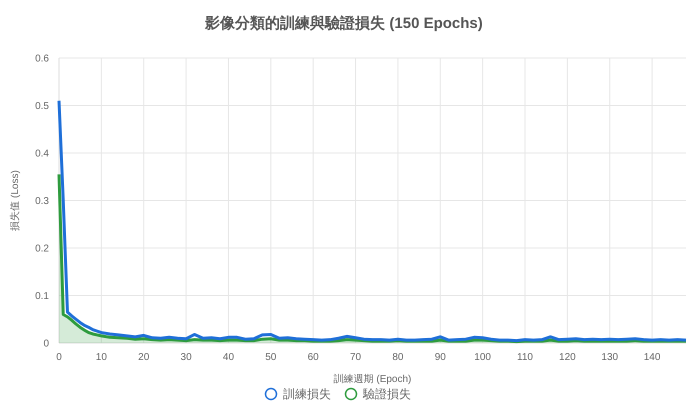 The height and width of the screenshot is (414, 688). Describe the element at coordinates (102, 357) in the screenshot. I see `x-tick-label: 10` at that location.